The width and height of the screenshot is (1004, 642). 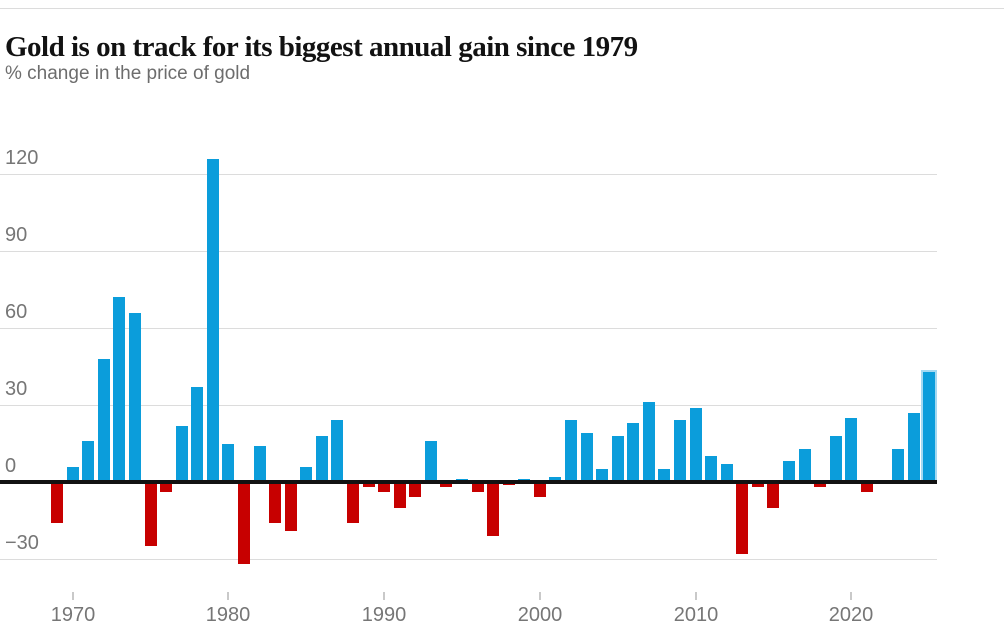 I want to click on bar-1976, so click(x=166, y=487).